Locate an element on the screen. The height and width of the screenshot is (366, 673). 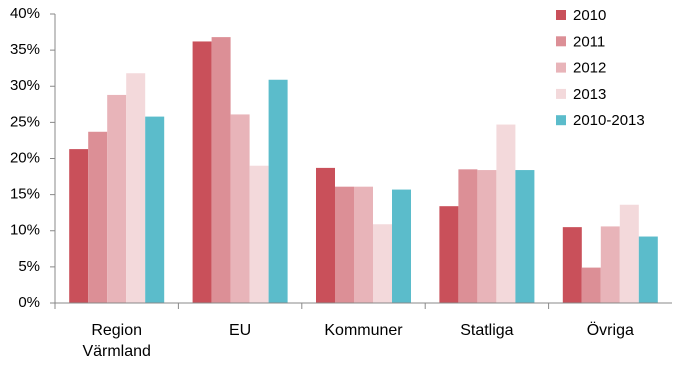
legend-label: 2011 is located at coordinates (589, 41).